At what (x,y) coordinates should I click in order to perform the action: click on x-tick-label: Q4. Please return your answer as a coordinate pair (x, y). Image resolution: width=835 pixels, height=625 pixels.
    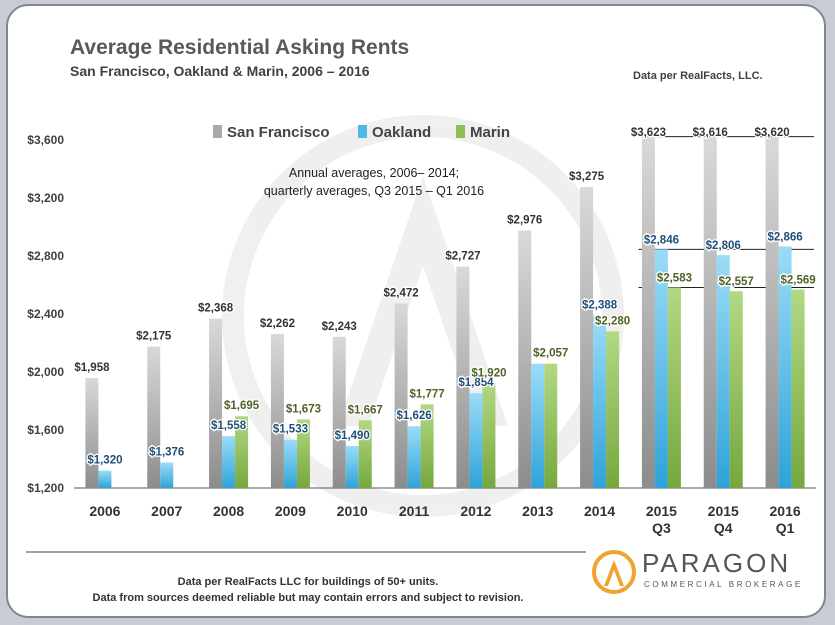
    Looking at the image, I should click on (723, 528).